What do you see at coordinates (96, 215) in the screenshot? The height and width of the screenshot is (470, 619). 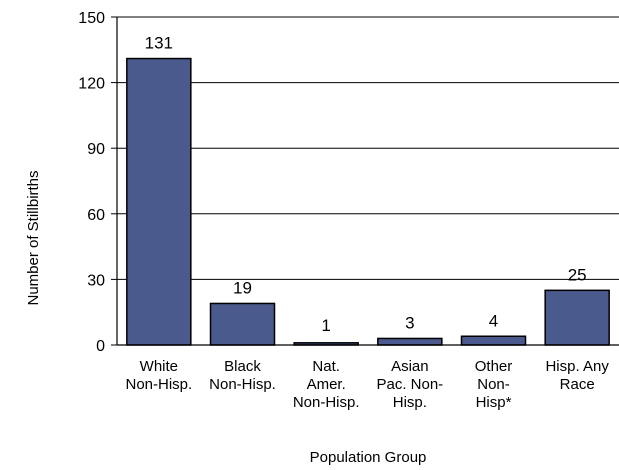 I see `y-tick-label: 60` at bounding box center [96, 215].